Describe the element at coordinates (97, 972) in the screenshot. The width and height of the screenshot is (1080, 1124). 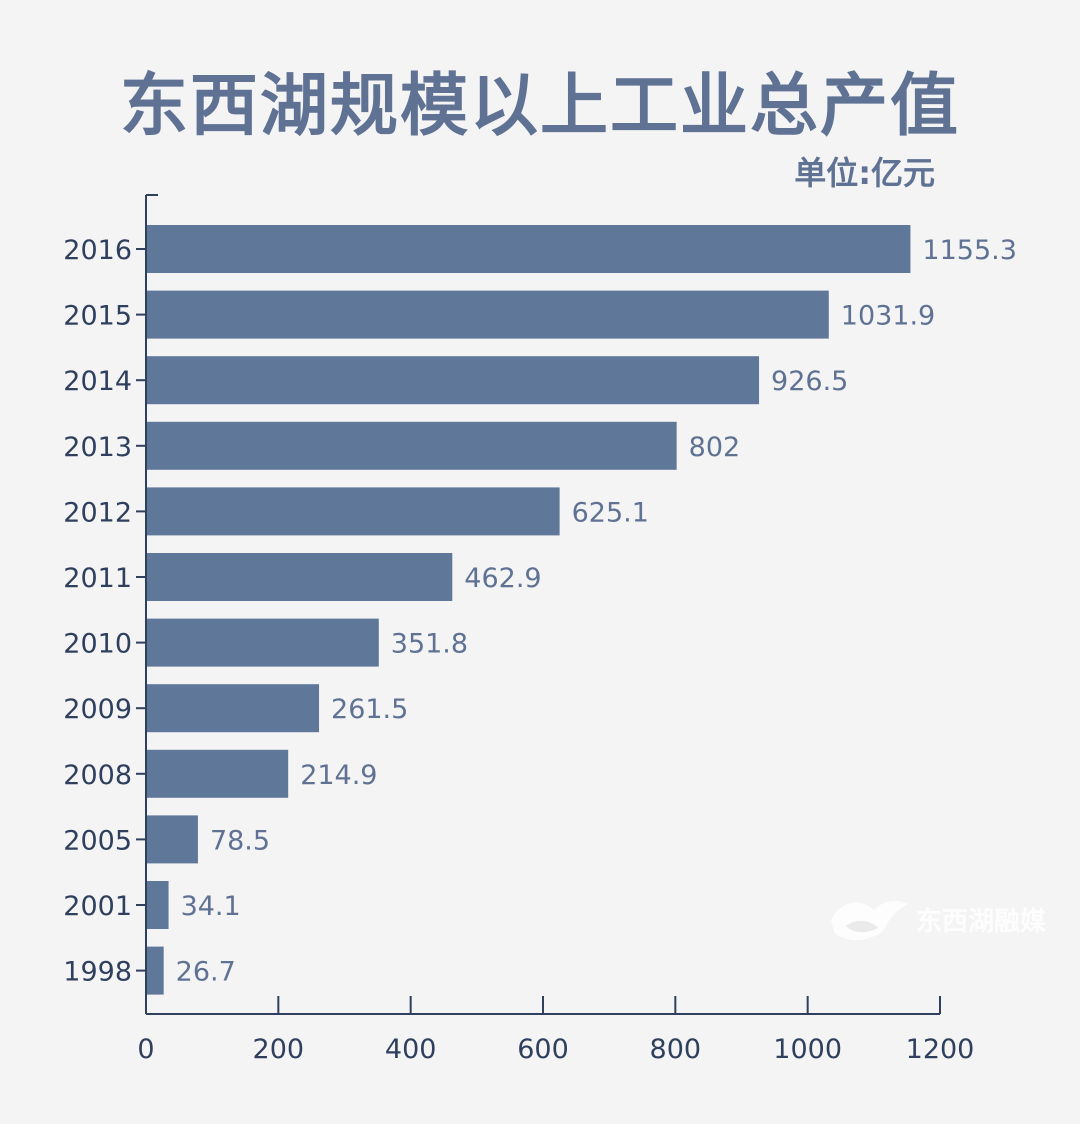
I see `y-tick-label-1998: 1998` at that location.